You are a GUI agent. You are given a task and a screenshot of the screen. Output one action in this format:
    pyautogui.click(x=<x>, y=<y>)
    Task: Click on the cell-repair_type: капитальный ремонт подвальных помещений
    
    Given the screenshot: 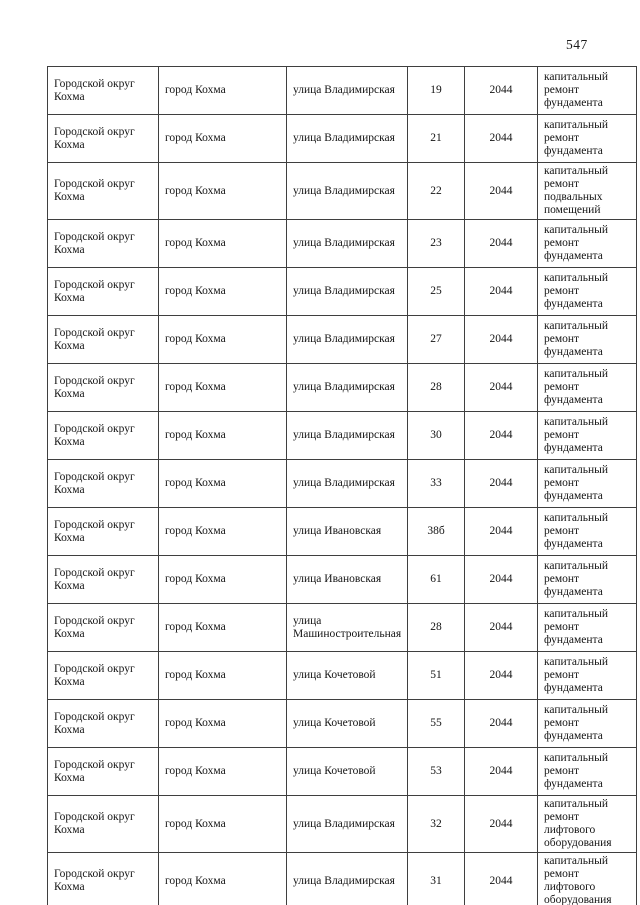 What is the action you would take?
    pyautogui.click(x=587, y=191)
    